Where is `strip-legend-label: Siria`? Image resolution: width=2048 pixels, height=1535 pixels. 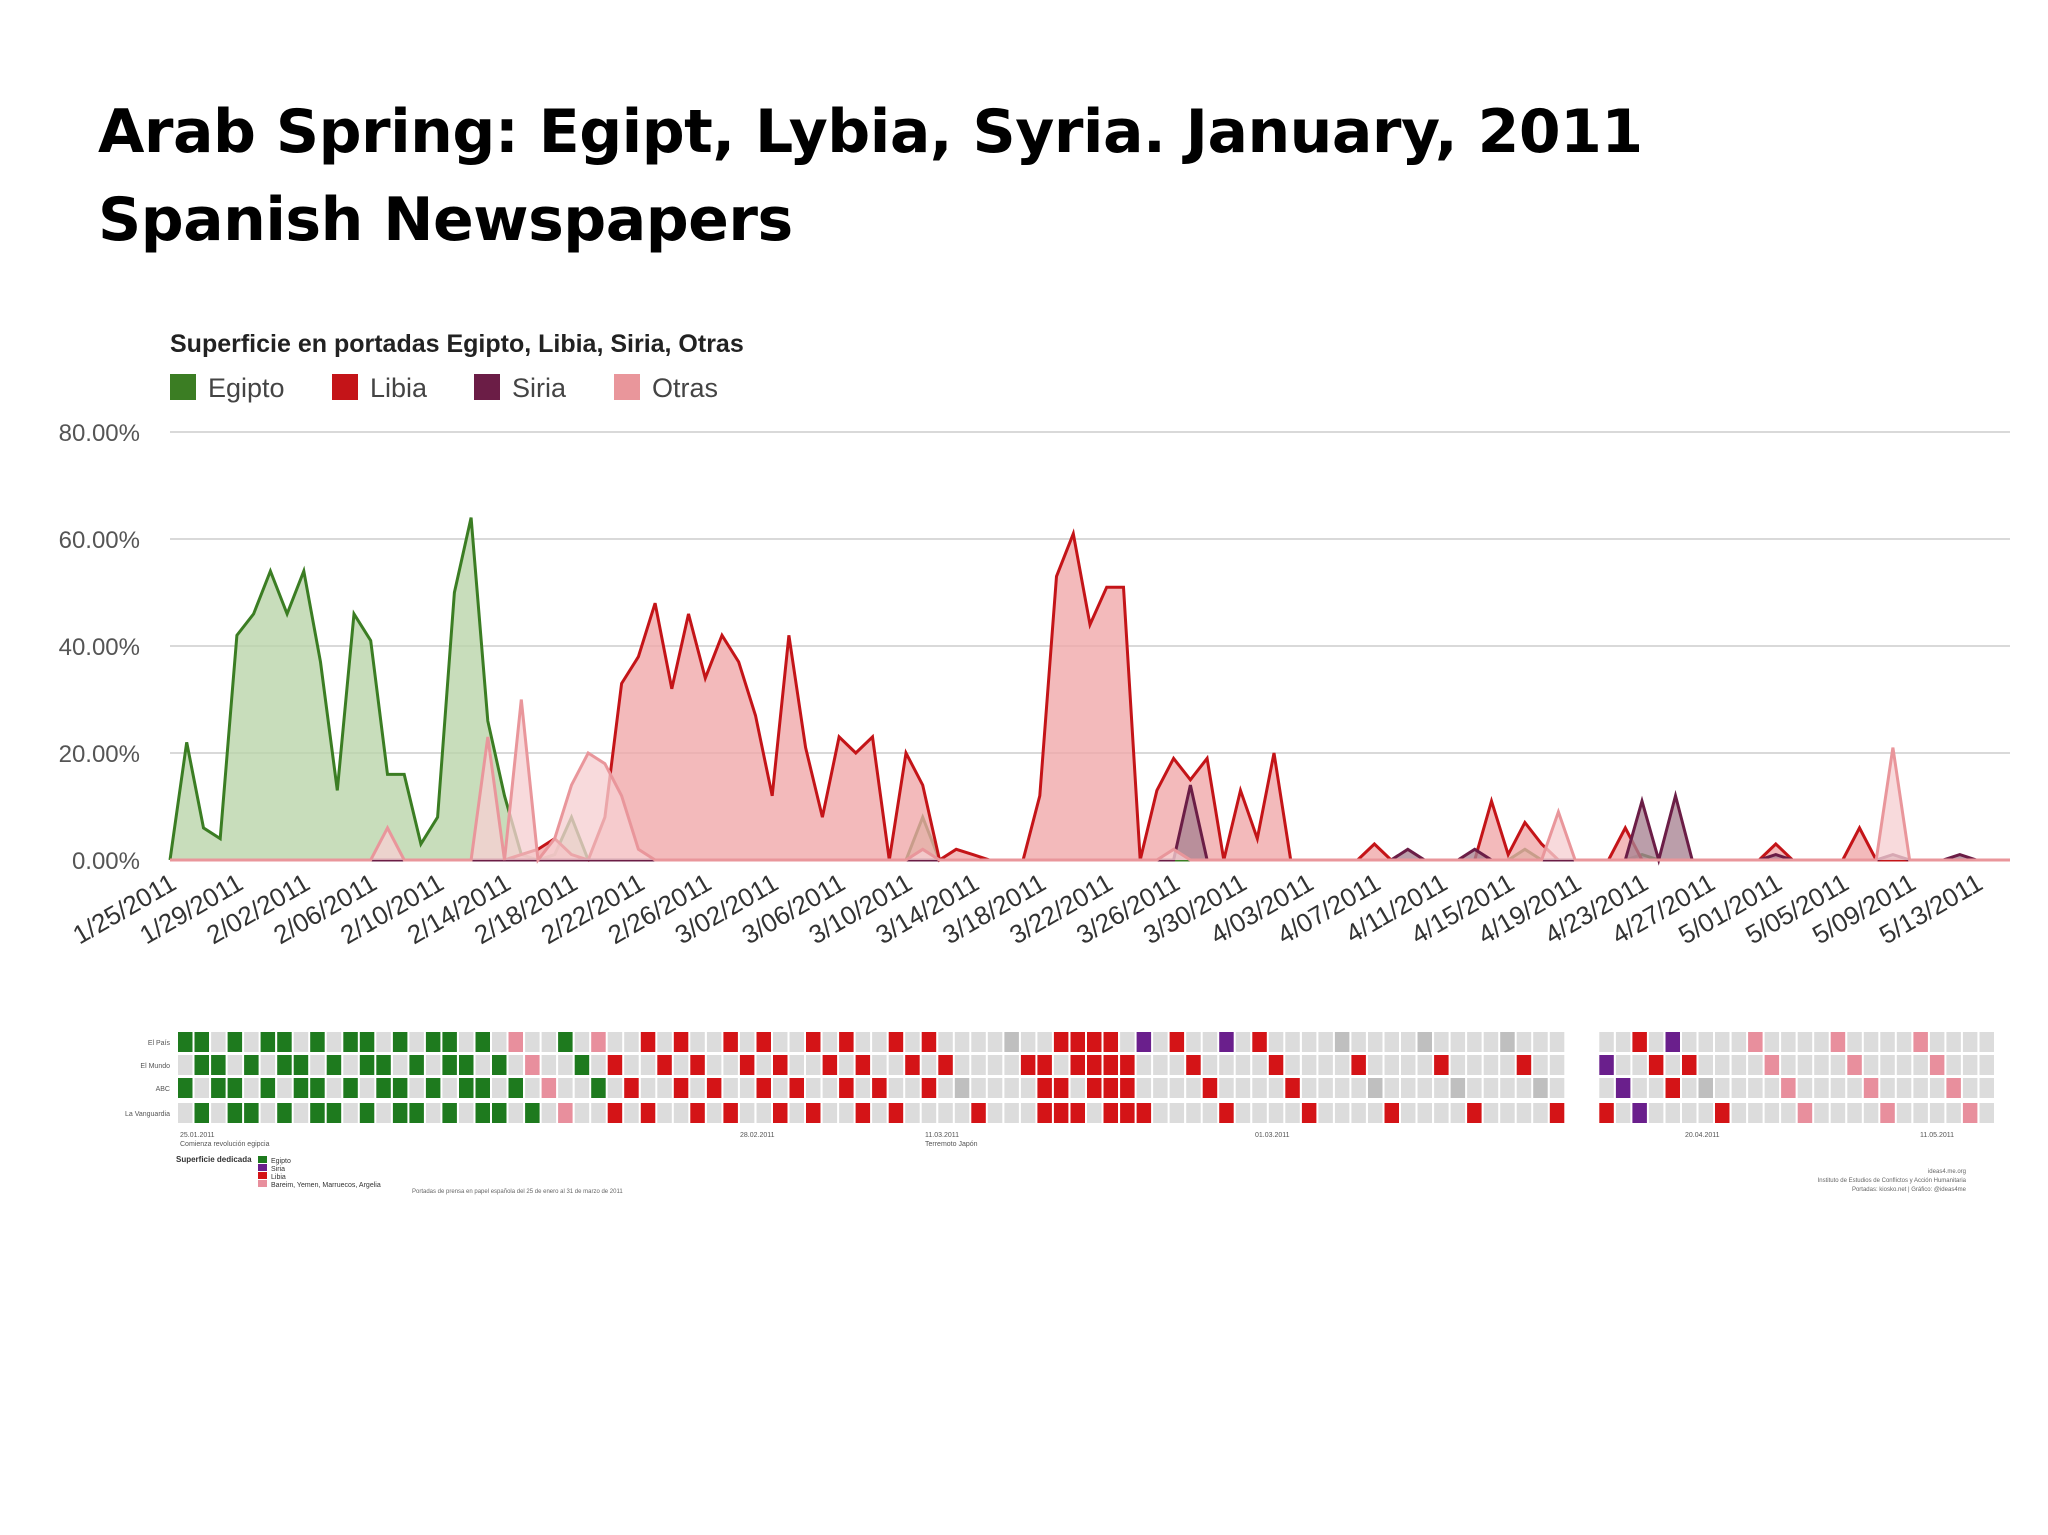
strip-legend-label: Siria is located at coordinates (278, 1169).